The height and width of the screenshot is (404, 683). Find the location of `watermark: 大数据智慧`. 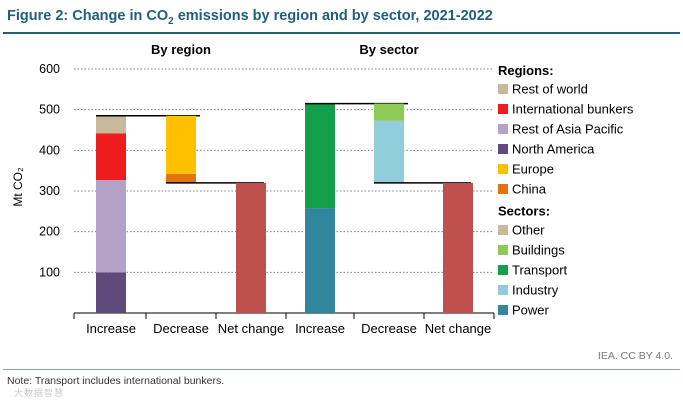

watermark: 大数据智慧 is located at coordinates (39, 393).